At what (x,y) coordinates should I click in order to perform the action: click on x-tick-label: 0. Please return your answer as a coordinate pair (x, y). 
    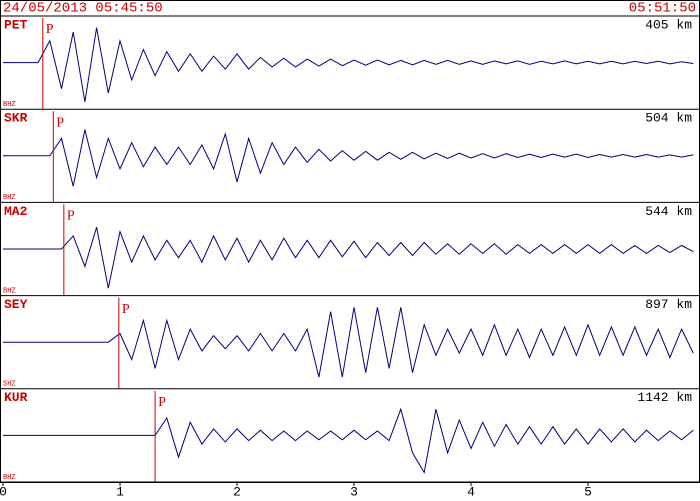
    Looking at the image, I should click on (3, 491).